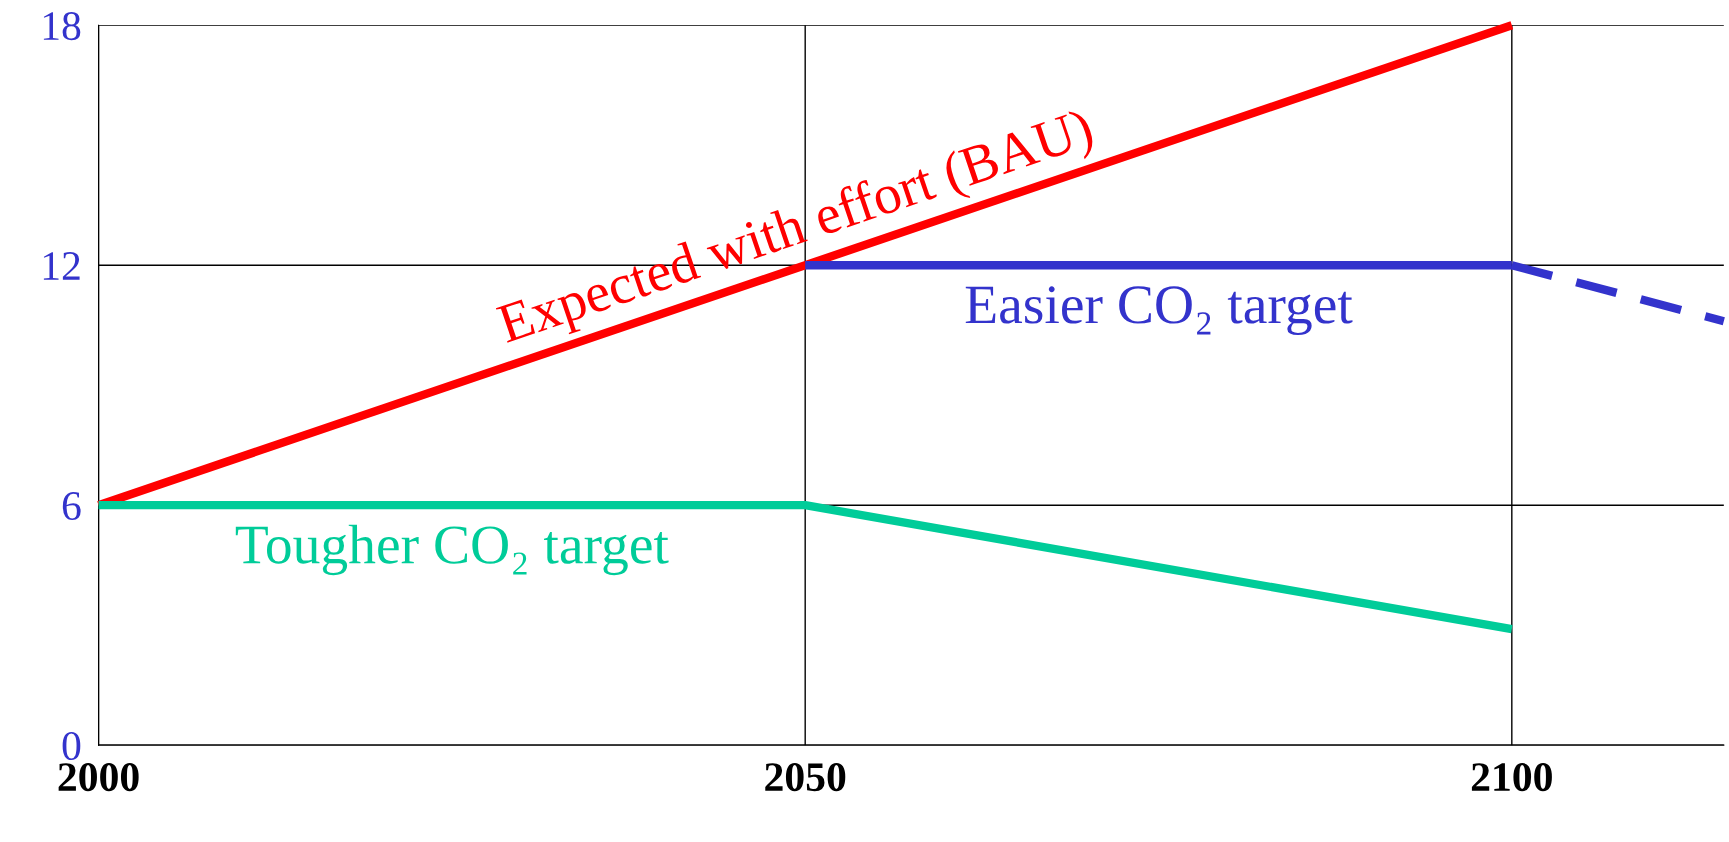 Image resolution: width=1729 pixels, height=842 pixels. Describe the element at coordinates (1159, 311) in the screenshot. I see `series-label: Easier CO₂ target` at that location.